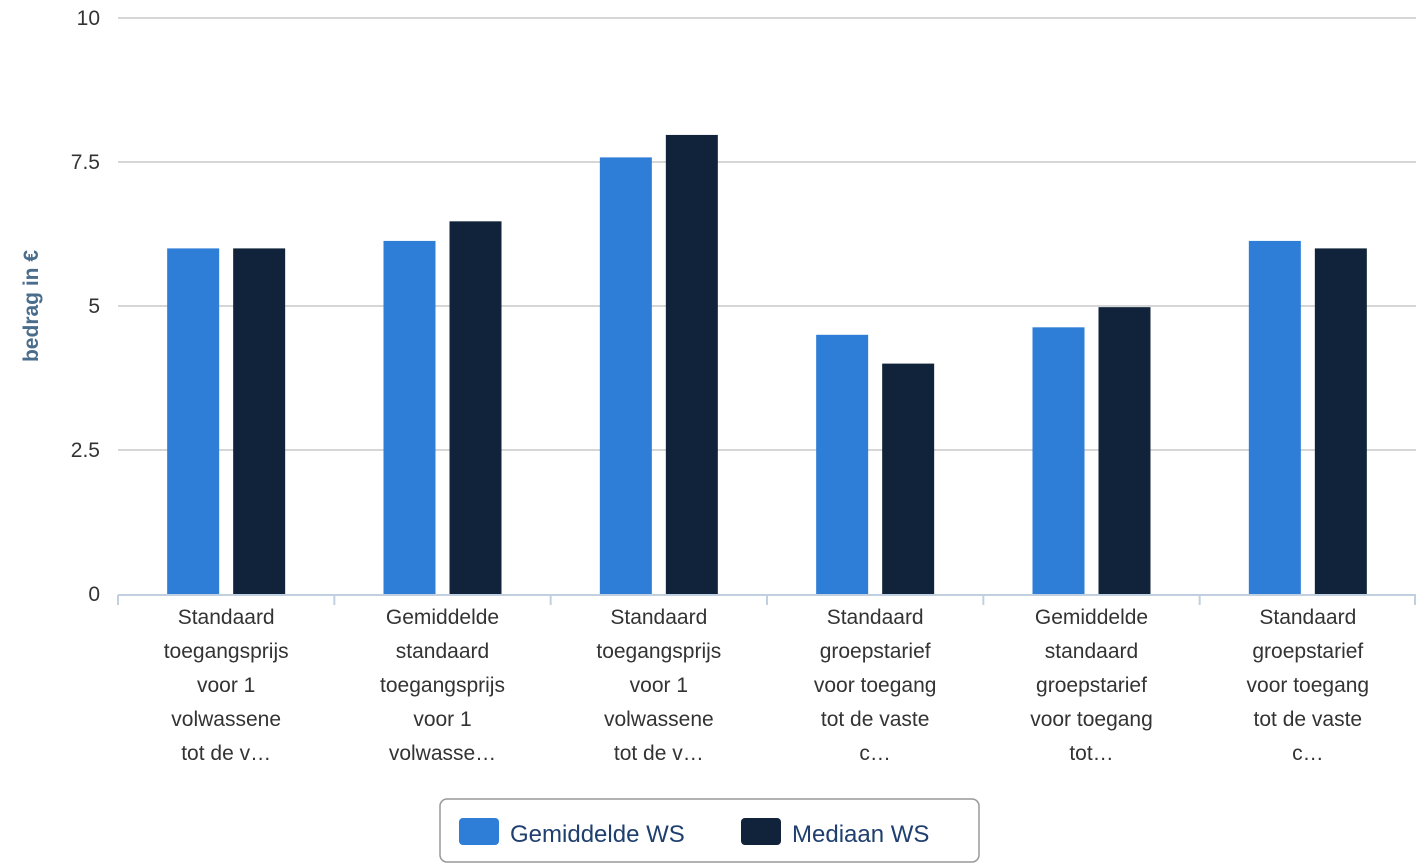 The height and width of the screenshot is (863, 1416). Describe the element at coordinates (31, 306) in the screenshot. I see `y-axis-label: bedrag in €` at that location.